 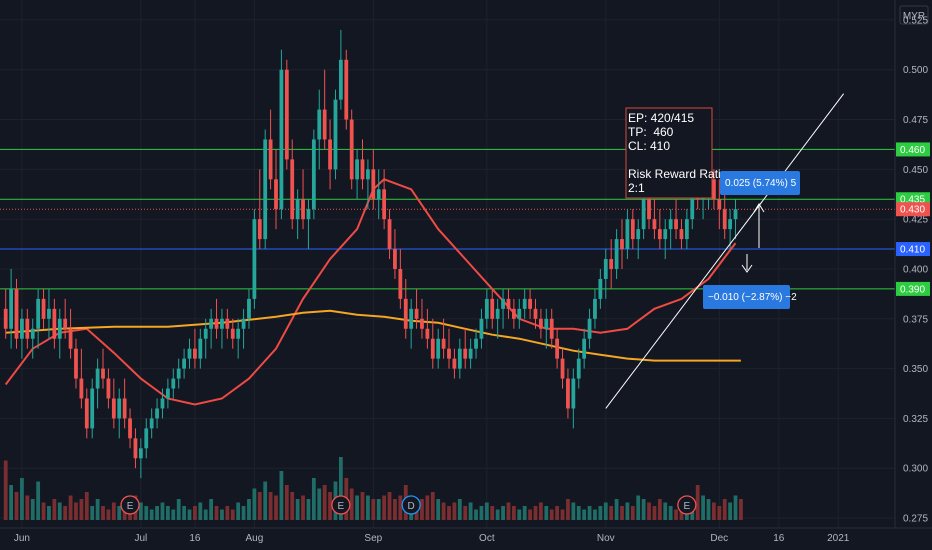 I want to click on stop-tag-bg, so click(x=746, y=297).